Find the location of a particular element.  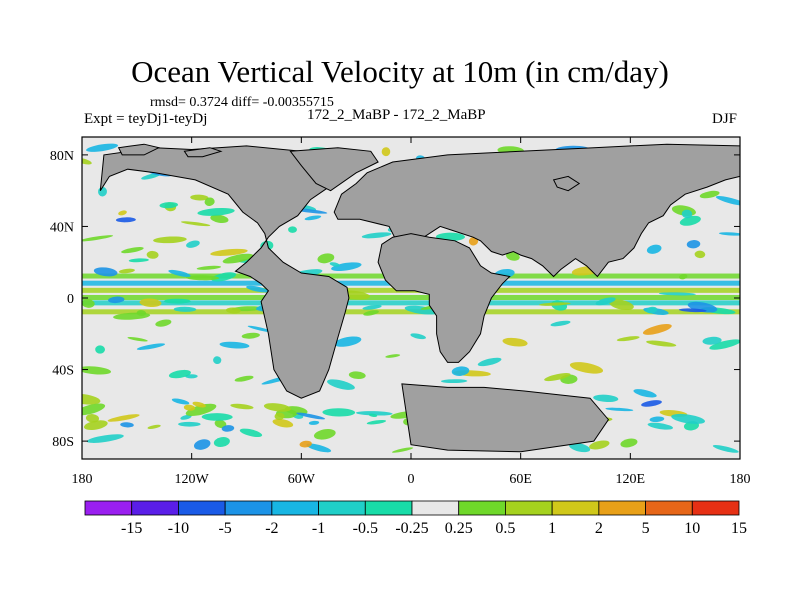

land-eurasia is located at coordinates (536, 210).